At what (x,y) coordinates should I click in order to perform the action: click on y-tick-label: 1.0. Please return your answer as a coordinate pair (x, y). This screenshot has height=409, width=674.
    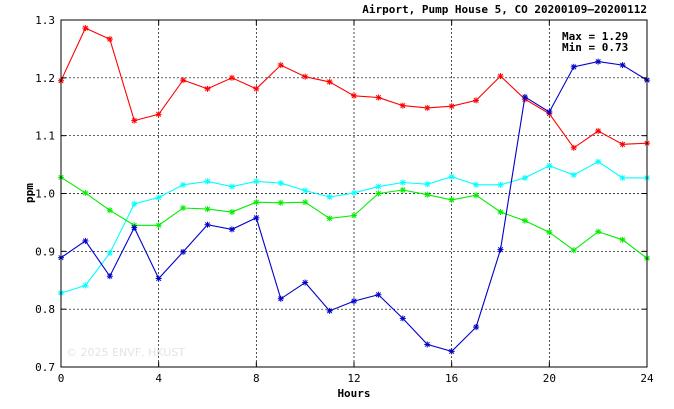
    Looking at the image, I should click on (45, 194).